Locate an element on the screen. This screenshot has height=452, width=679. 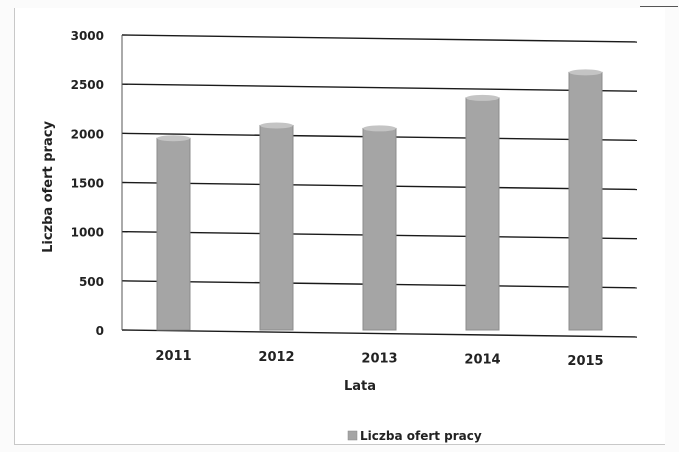
bar-2011 is located at coordinates (173, 234).